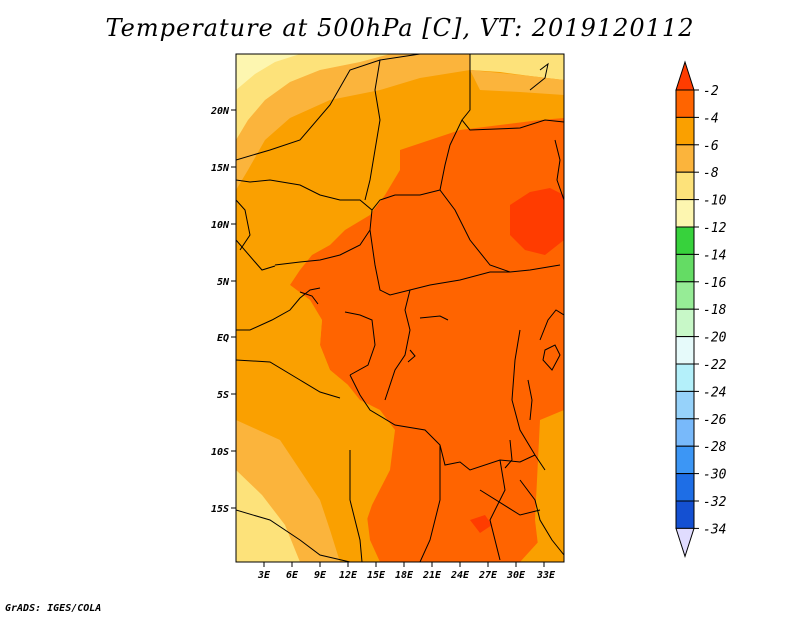  I want to click on longitude-axis: 3E 6E 9E 12E 15E 18E 21E 24E 27E 30E 33E, so click(406, 571).